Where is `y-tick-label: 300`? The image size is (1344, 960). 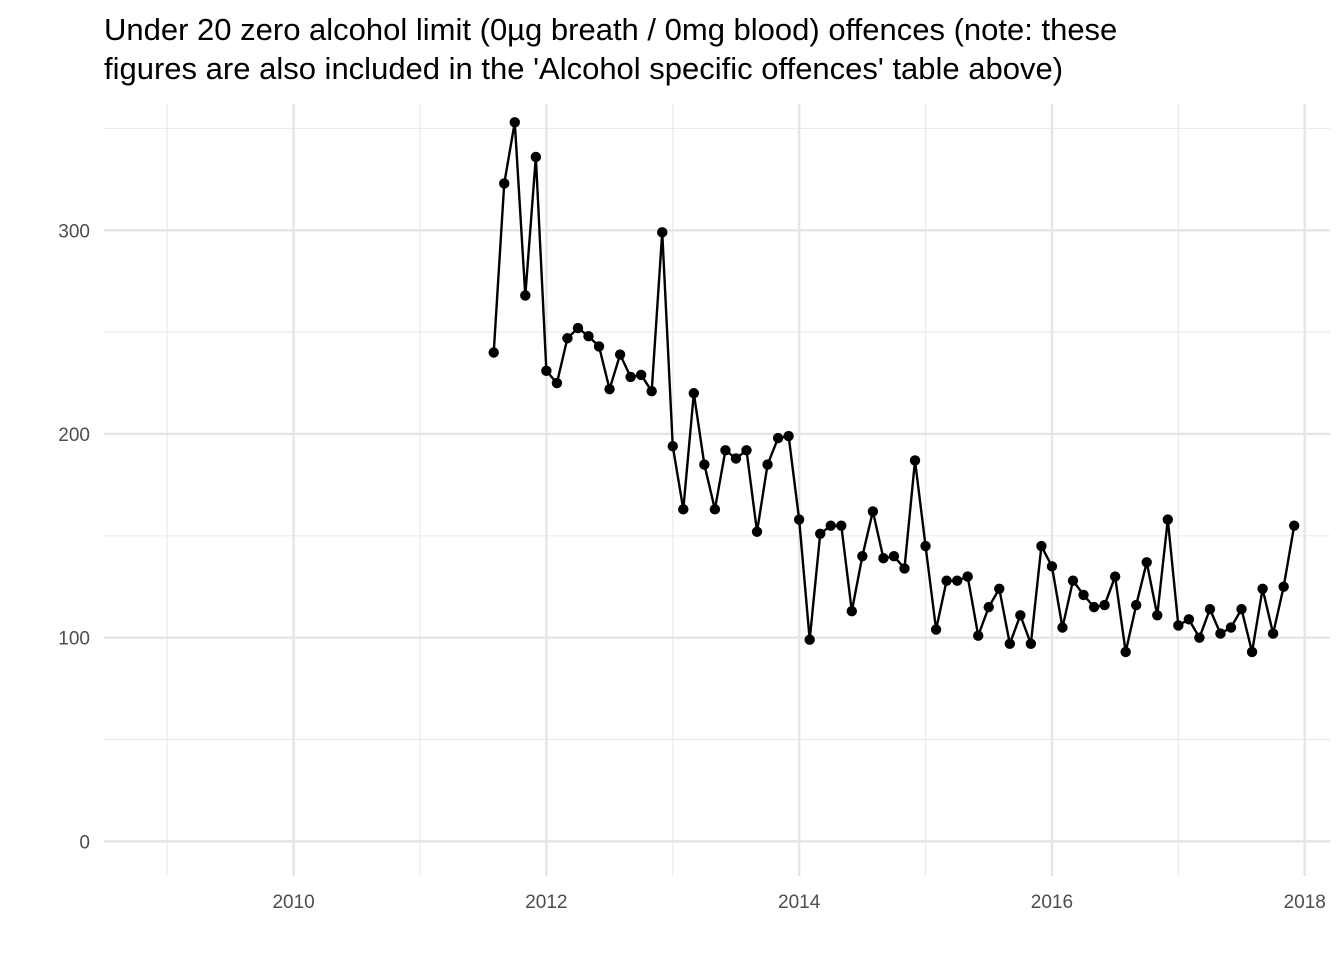 y-tick-label: 300 is located at coordinates (74, 231).